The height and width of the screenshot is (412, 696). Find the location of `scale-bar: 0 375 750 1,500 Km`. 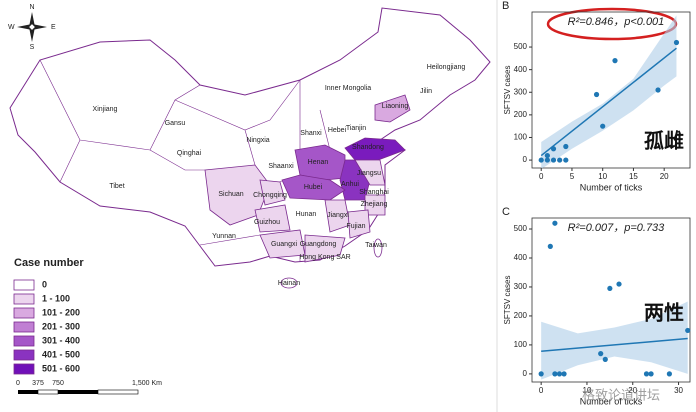

scale-bar: 0 375 750 1,500 Km is located at coordinates (89, 387).